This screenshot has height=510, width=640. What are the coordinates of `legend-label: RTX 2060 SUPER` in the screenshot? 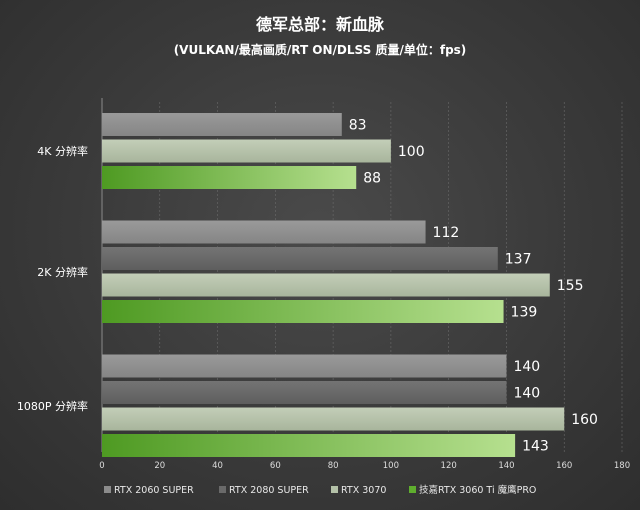 It's located at (154, 490).